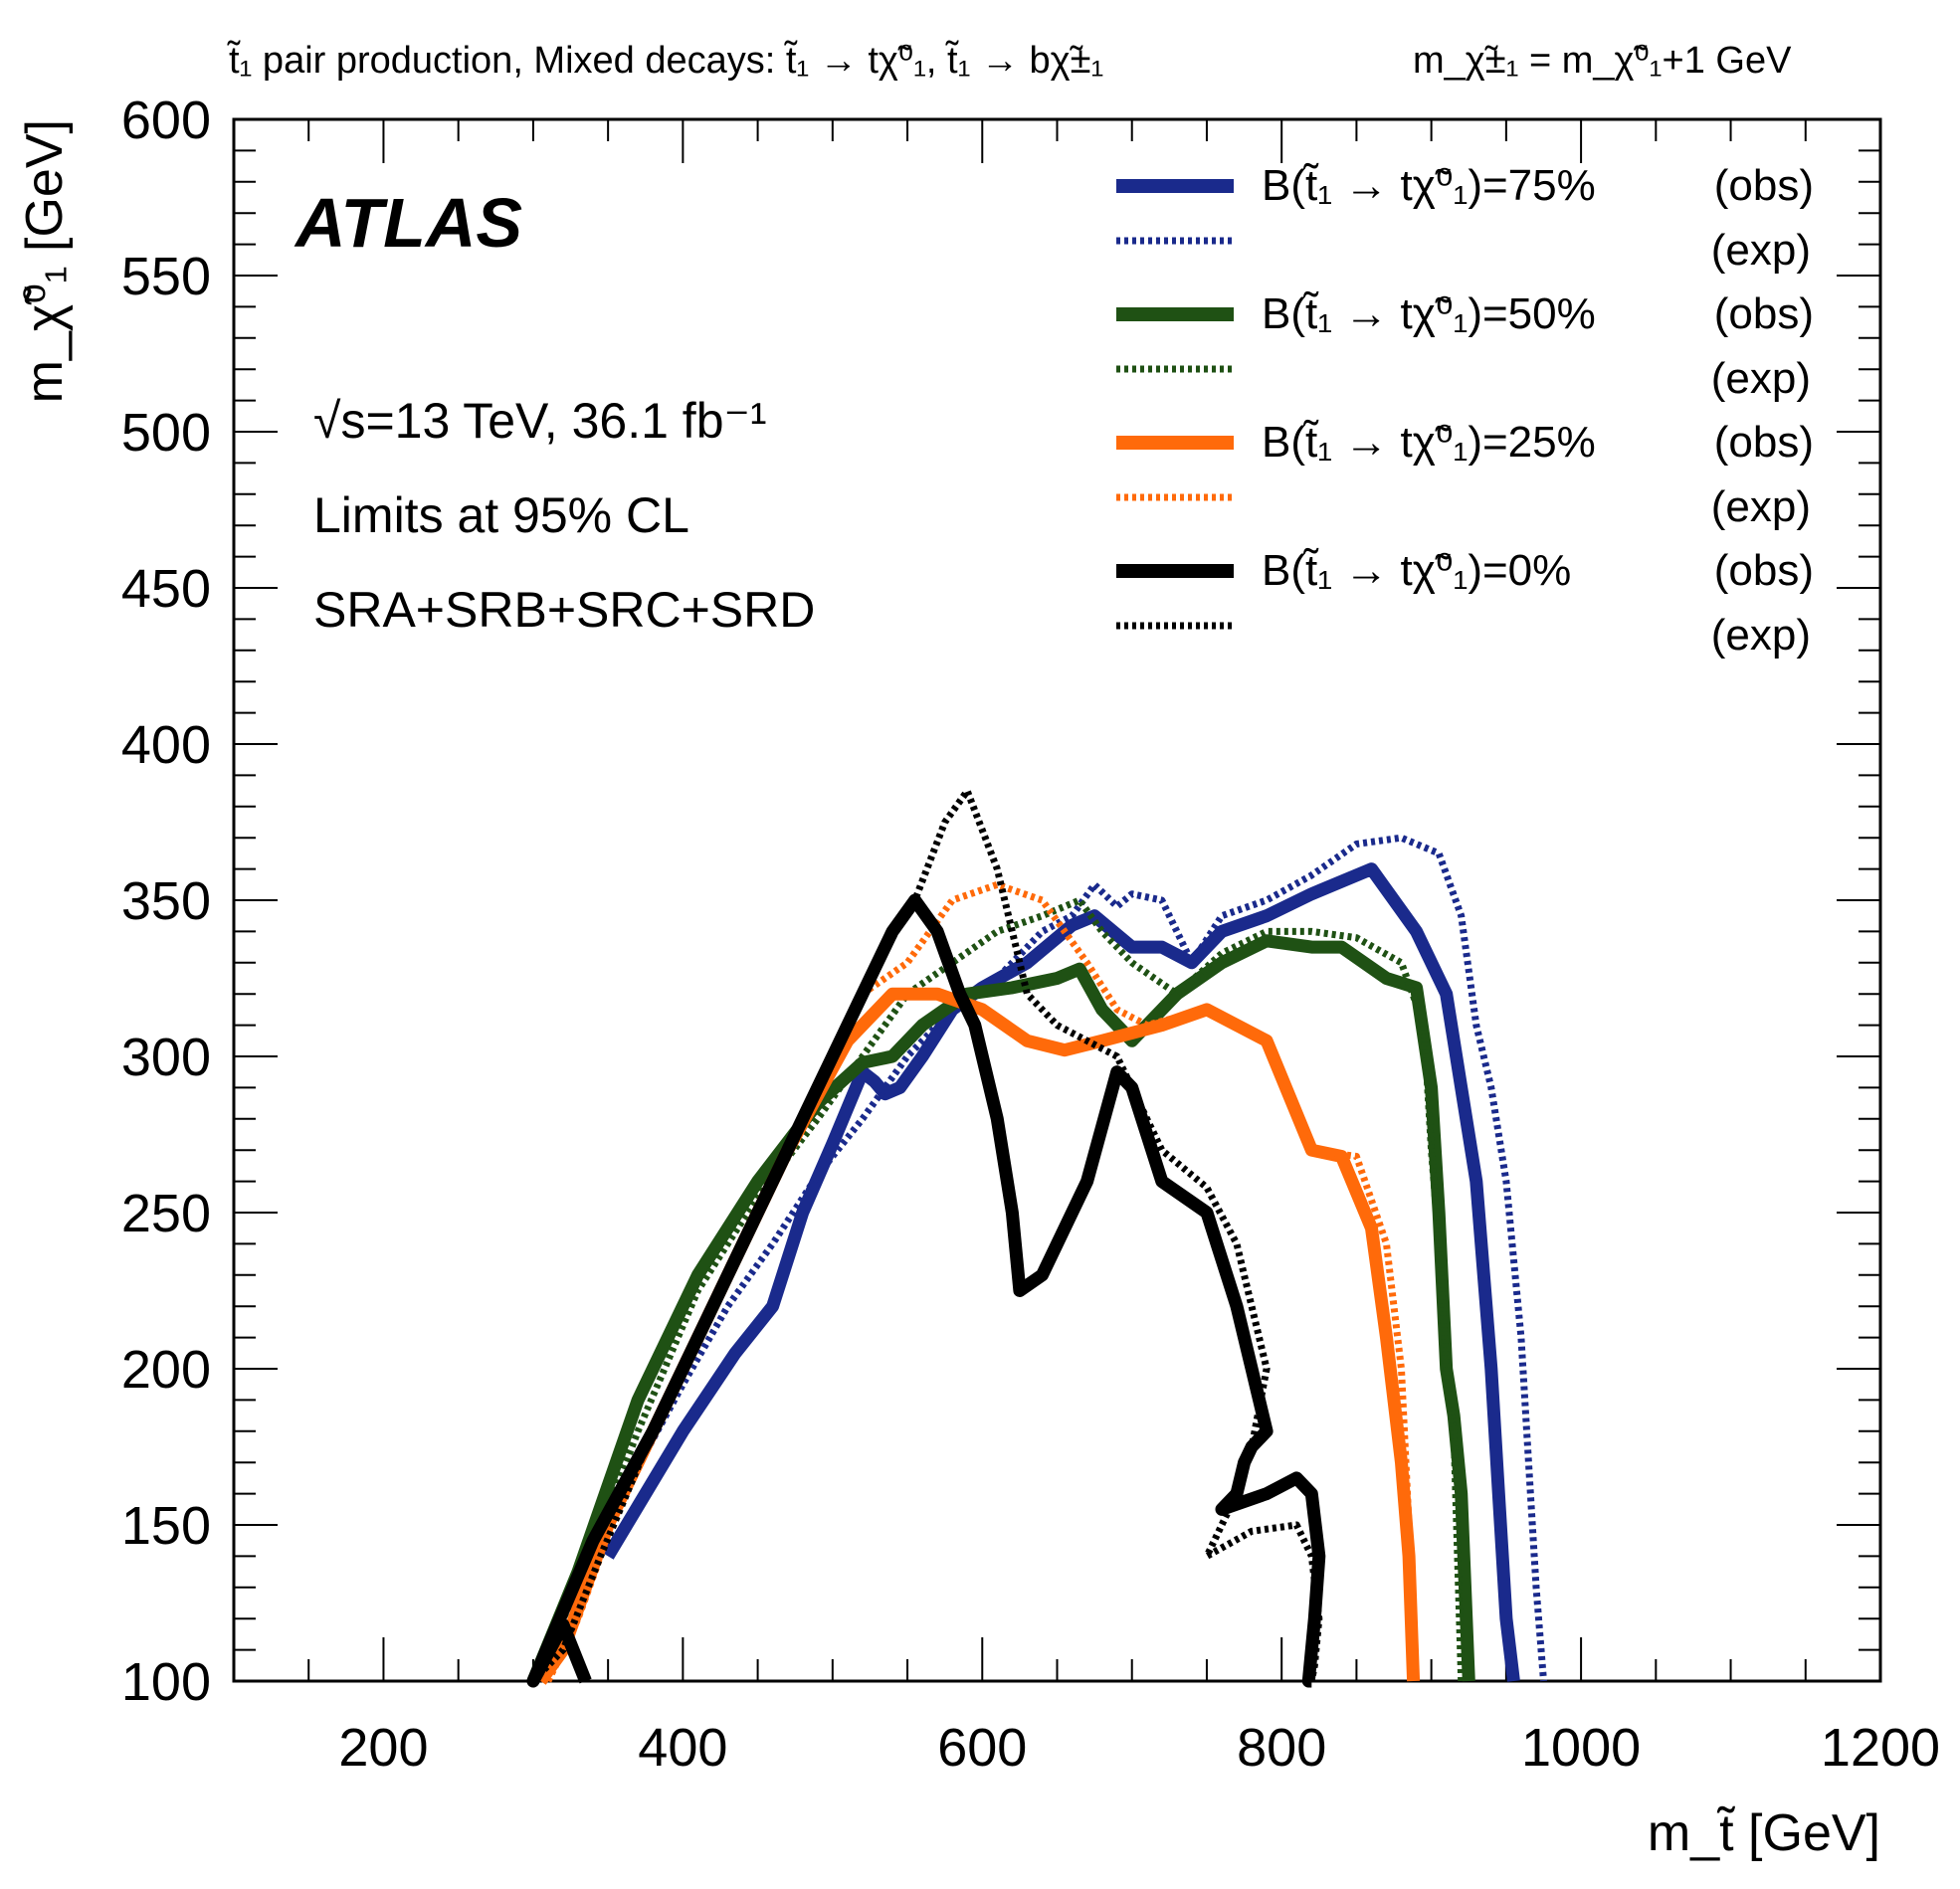  Describe the element at coordinates (166, 1526) in the screenshot. I see `y-tick-label: 150` at that location.